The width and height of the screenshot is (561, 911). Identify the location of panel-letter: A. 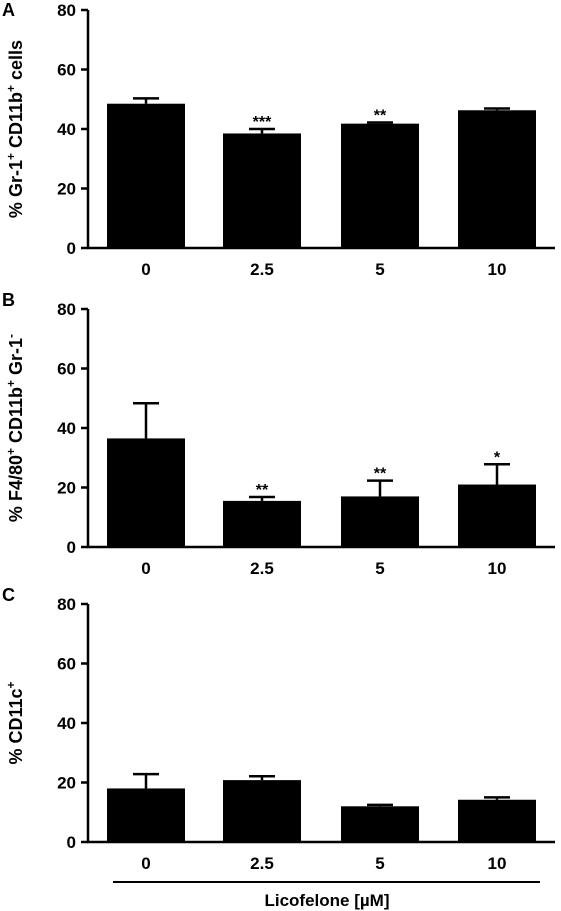
(8, 10).